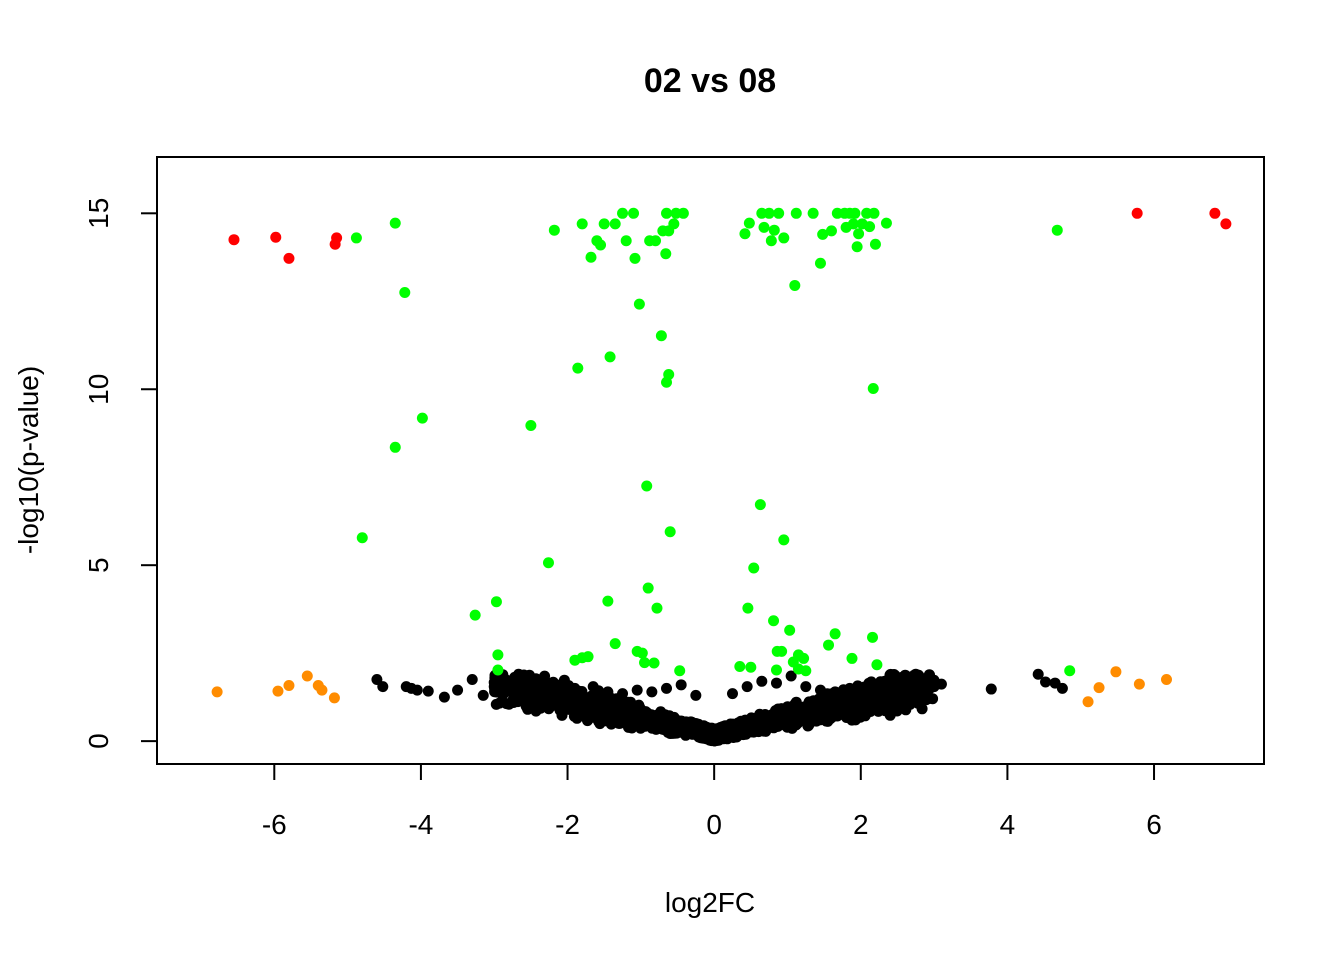  I want to click on x-tick-label: 0, so click(714, 824).